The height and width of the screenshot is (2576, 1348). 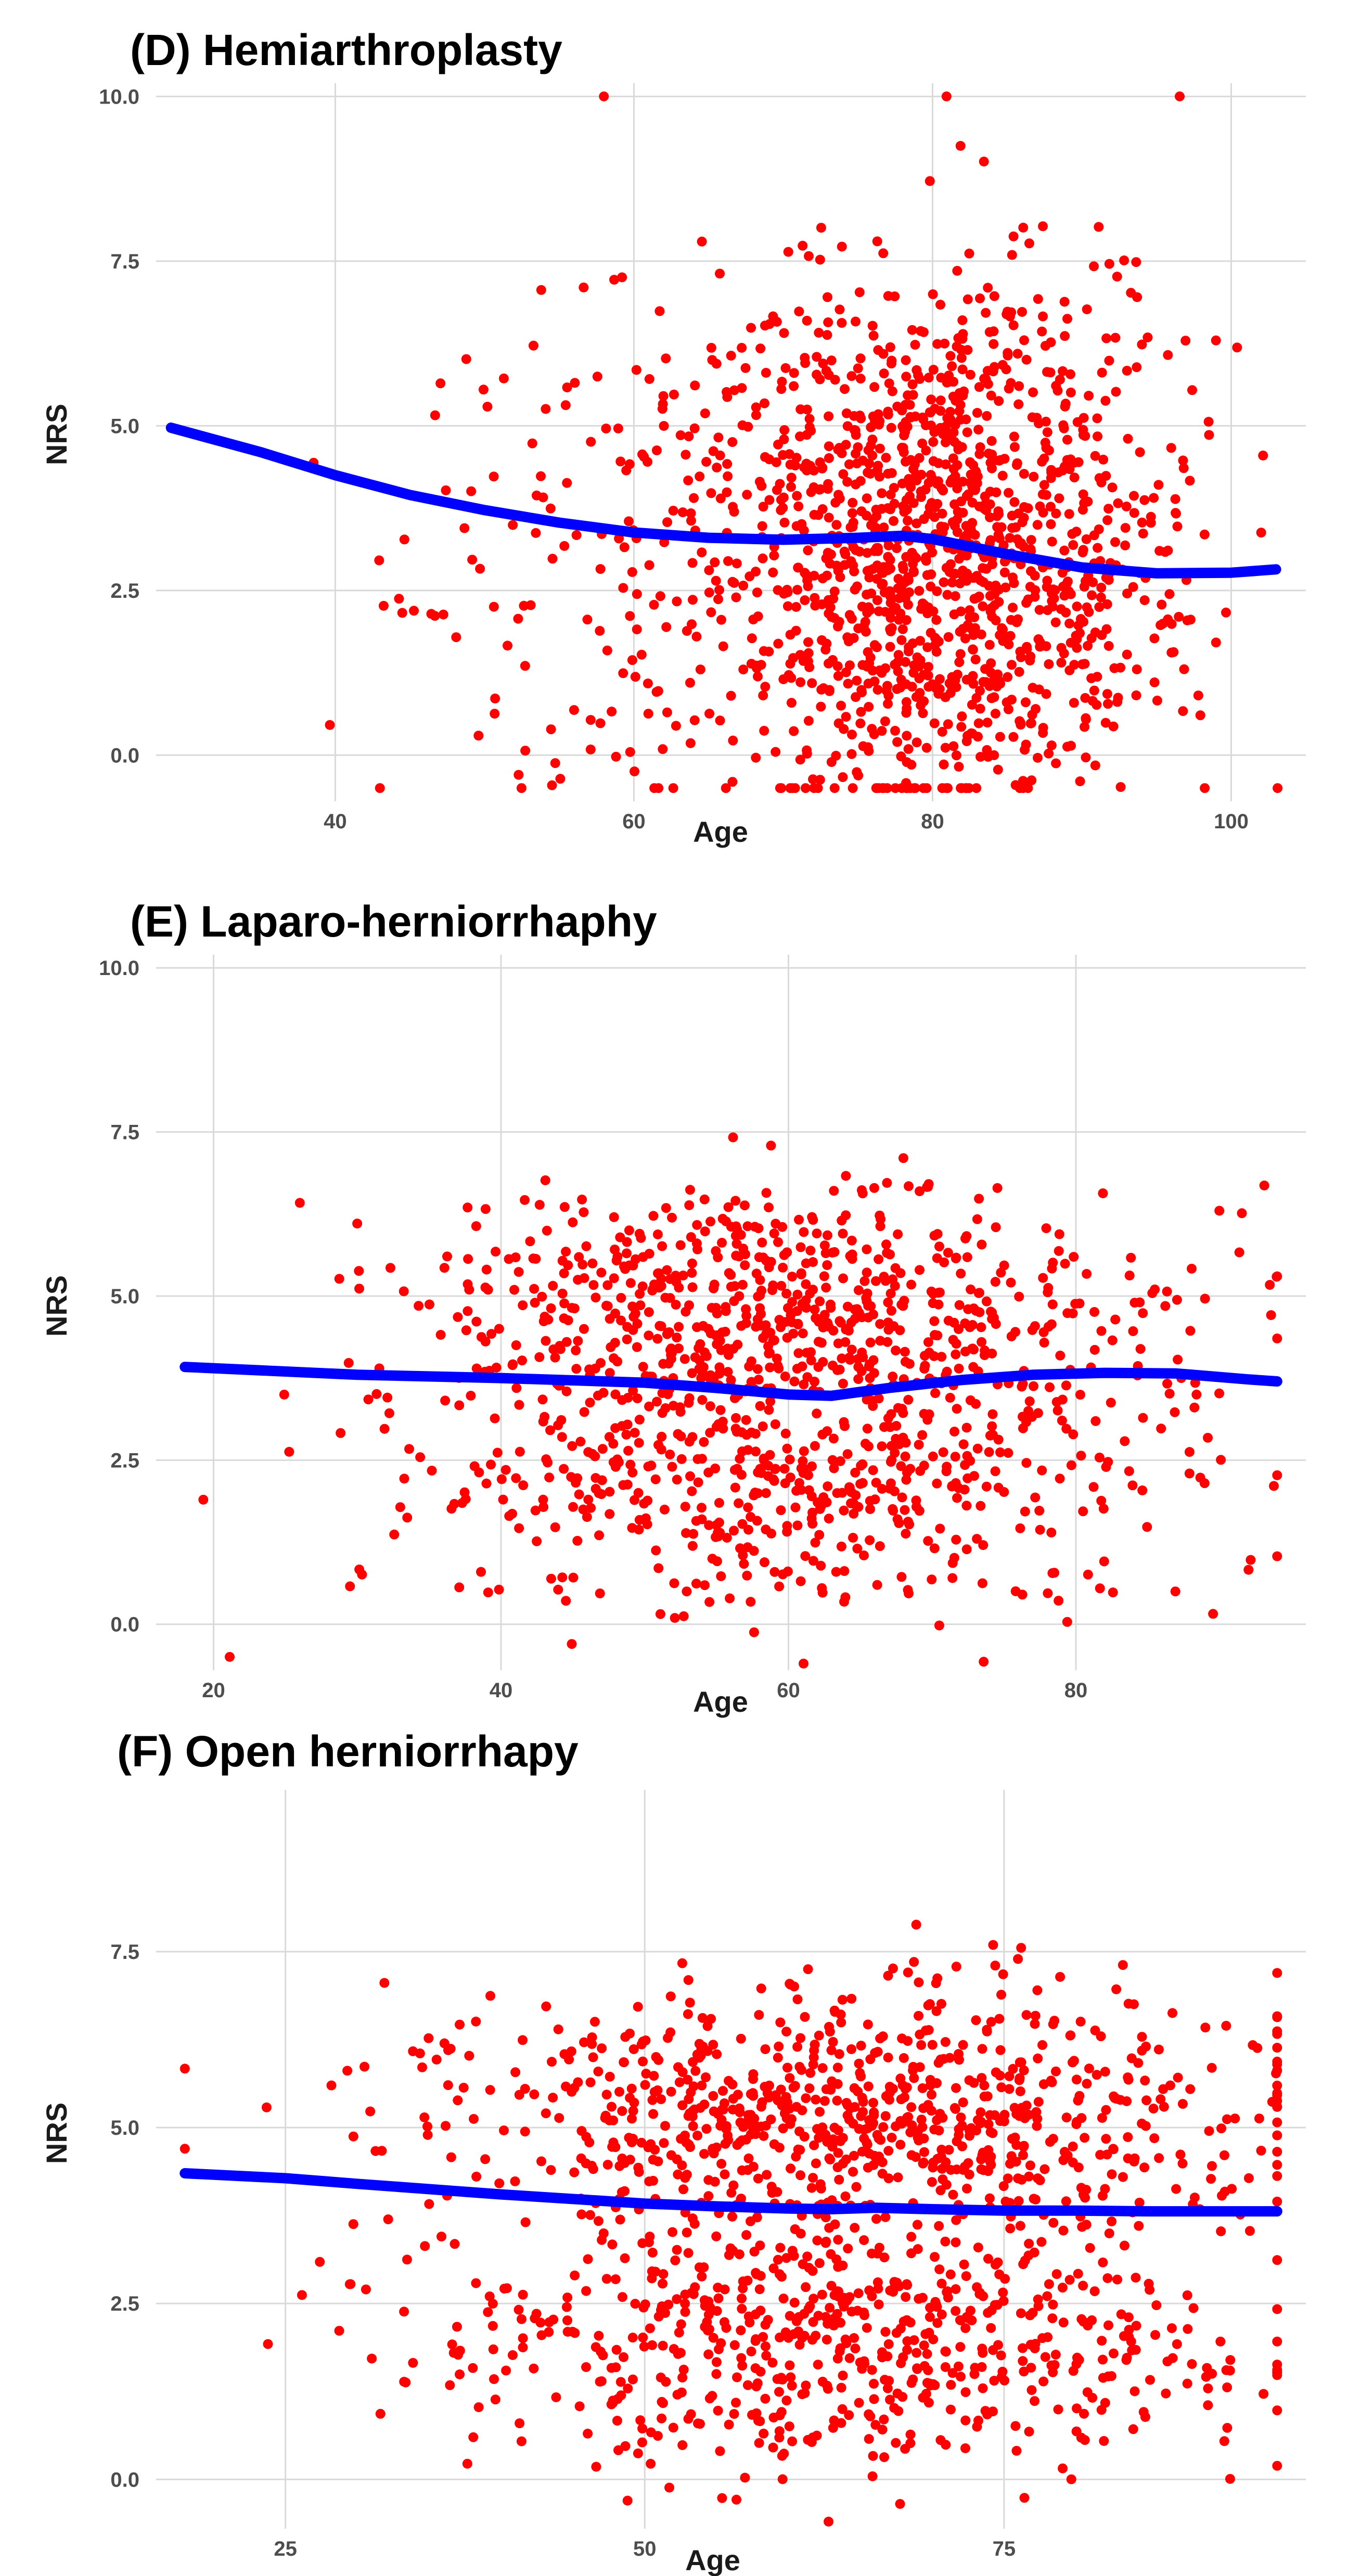 I want to click on smooth-trend-line, so click(x=723, y=501).